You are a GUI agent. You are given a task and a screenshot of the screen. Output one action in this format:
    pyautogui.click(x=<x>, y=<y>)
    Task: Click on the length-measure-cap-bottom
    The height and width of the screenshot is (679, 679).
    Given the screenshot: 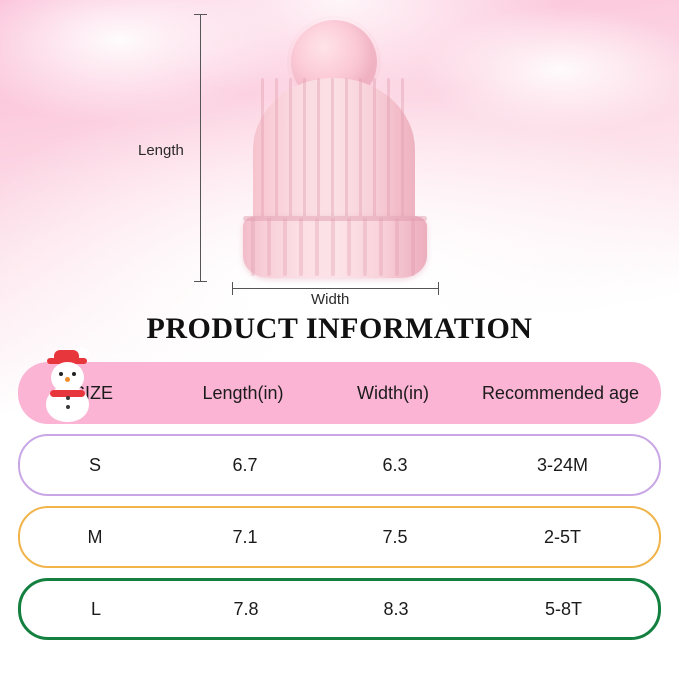 What is the action you would take?
    pyautogui.click(x=200, y=281)
    